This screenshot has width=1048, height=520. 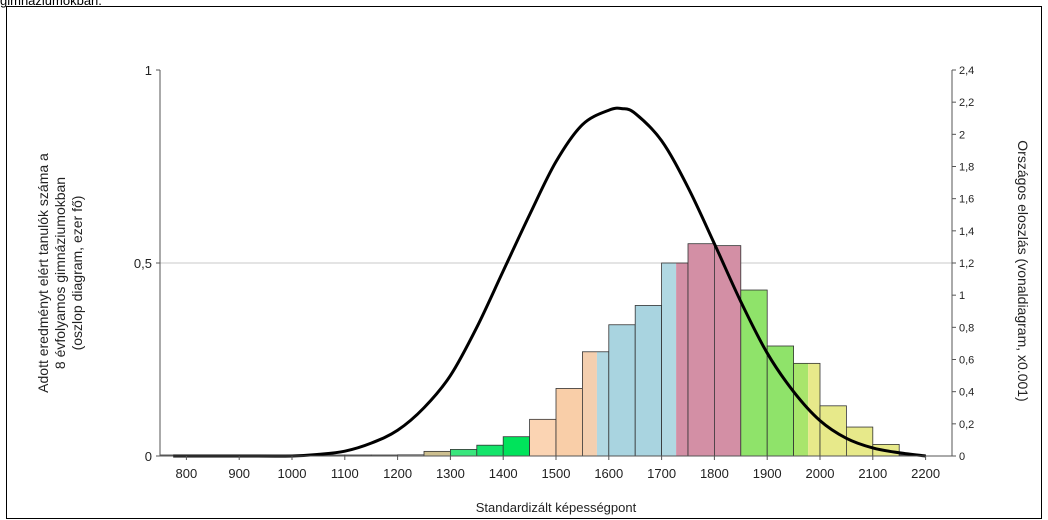 I want to click on y-left-axis-title-line: 8 évfolyamos gimnáziumokban, so click(x=60, y=273).